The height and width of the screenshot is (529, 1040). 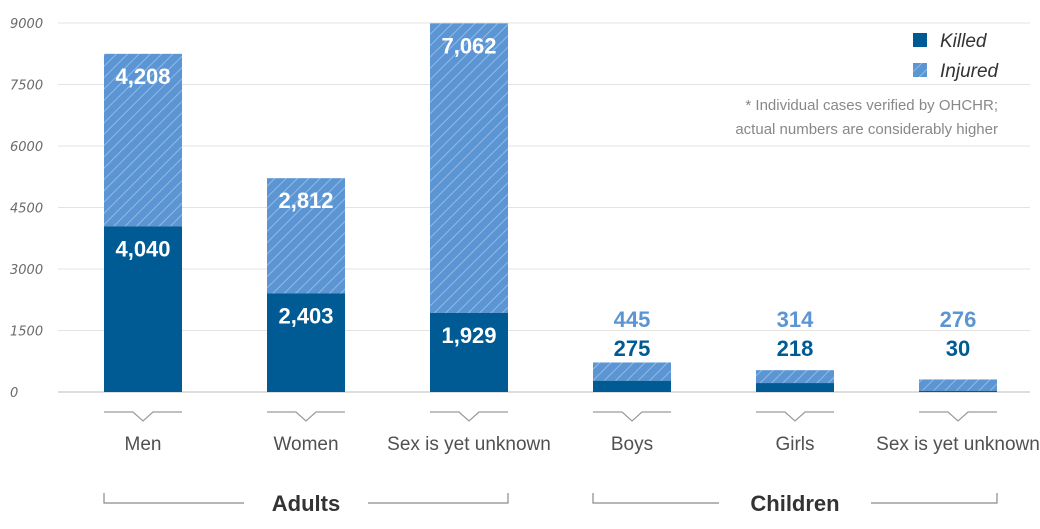 I want to click on legend-swatch-killed, so click(x=920, y=40).